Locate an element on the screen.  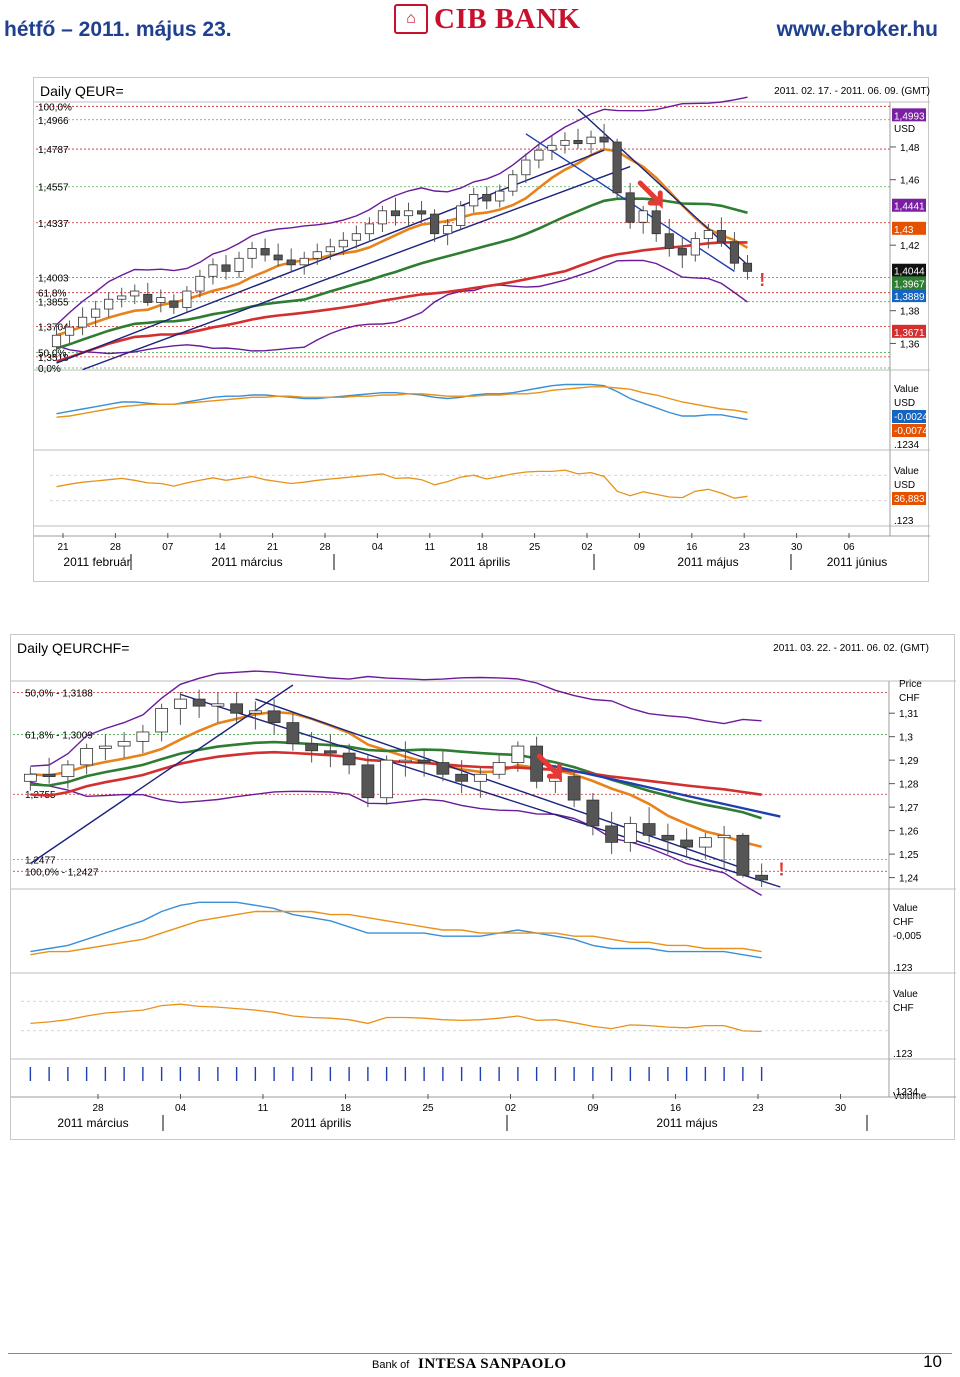
price-axis-label: 1,25 is located at coordinates (909, 855).